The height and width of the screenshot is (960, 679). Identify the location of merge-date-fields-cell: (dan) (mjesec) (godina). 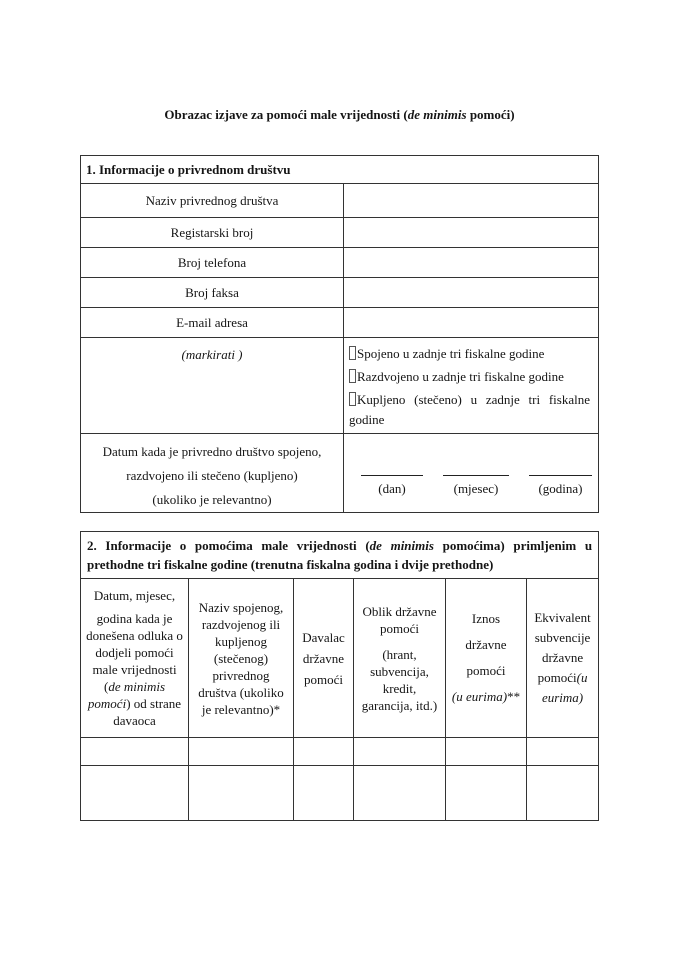
(471, 473).